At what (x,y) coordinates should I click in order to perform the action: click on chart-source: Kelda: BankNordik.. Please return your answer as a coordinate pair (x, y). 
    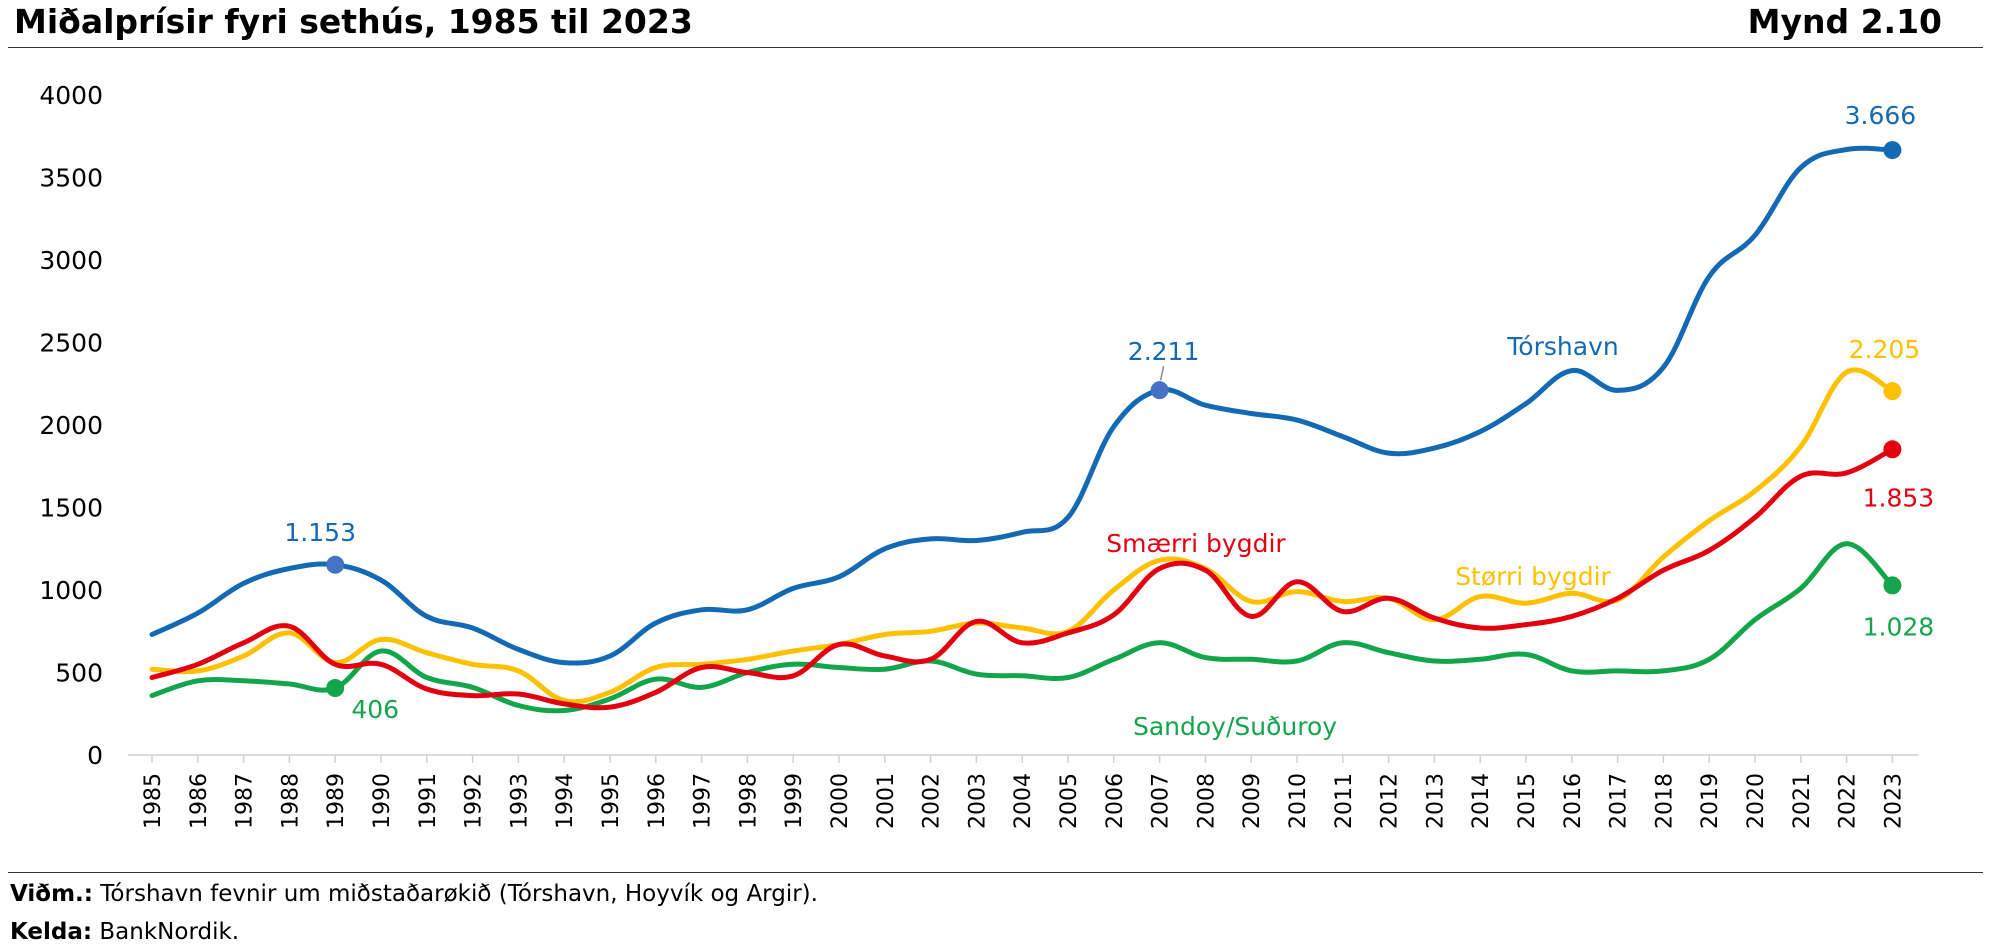
    Looking at the image, I should click on (124, 932).